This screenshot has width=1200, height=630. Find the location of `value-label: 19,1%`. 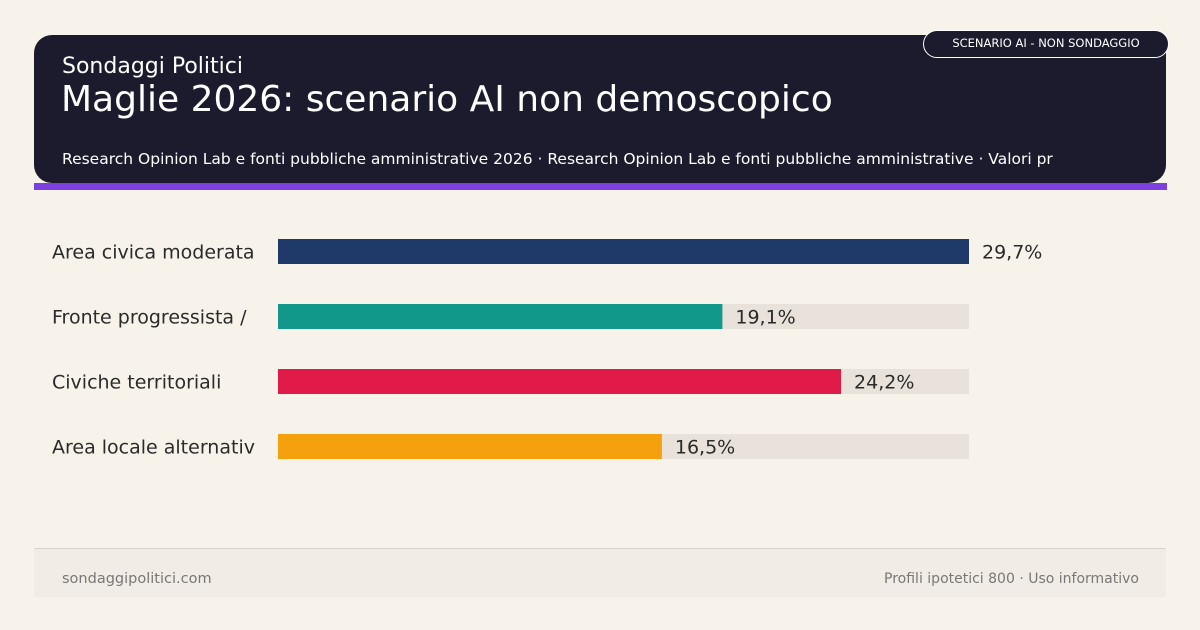

value-label: 19,1% is located at coordinates (765, 318).